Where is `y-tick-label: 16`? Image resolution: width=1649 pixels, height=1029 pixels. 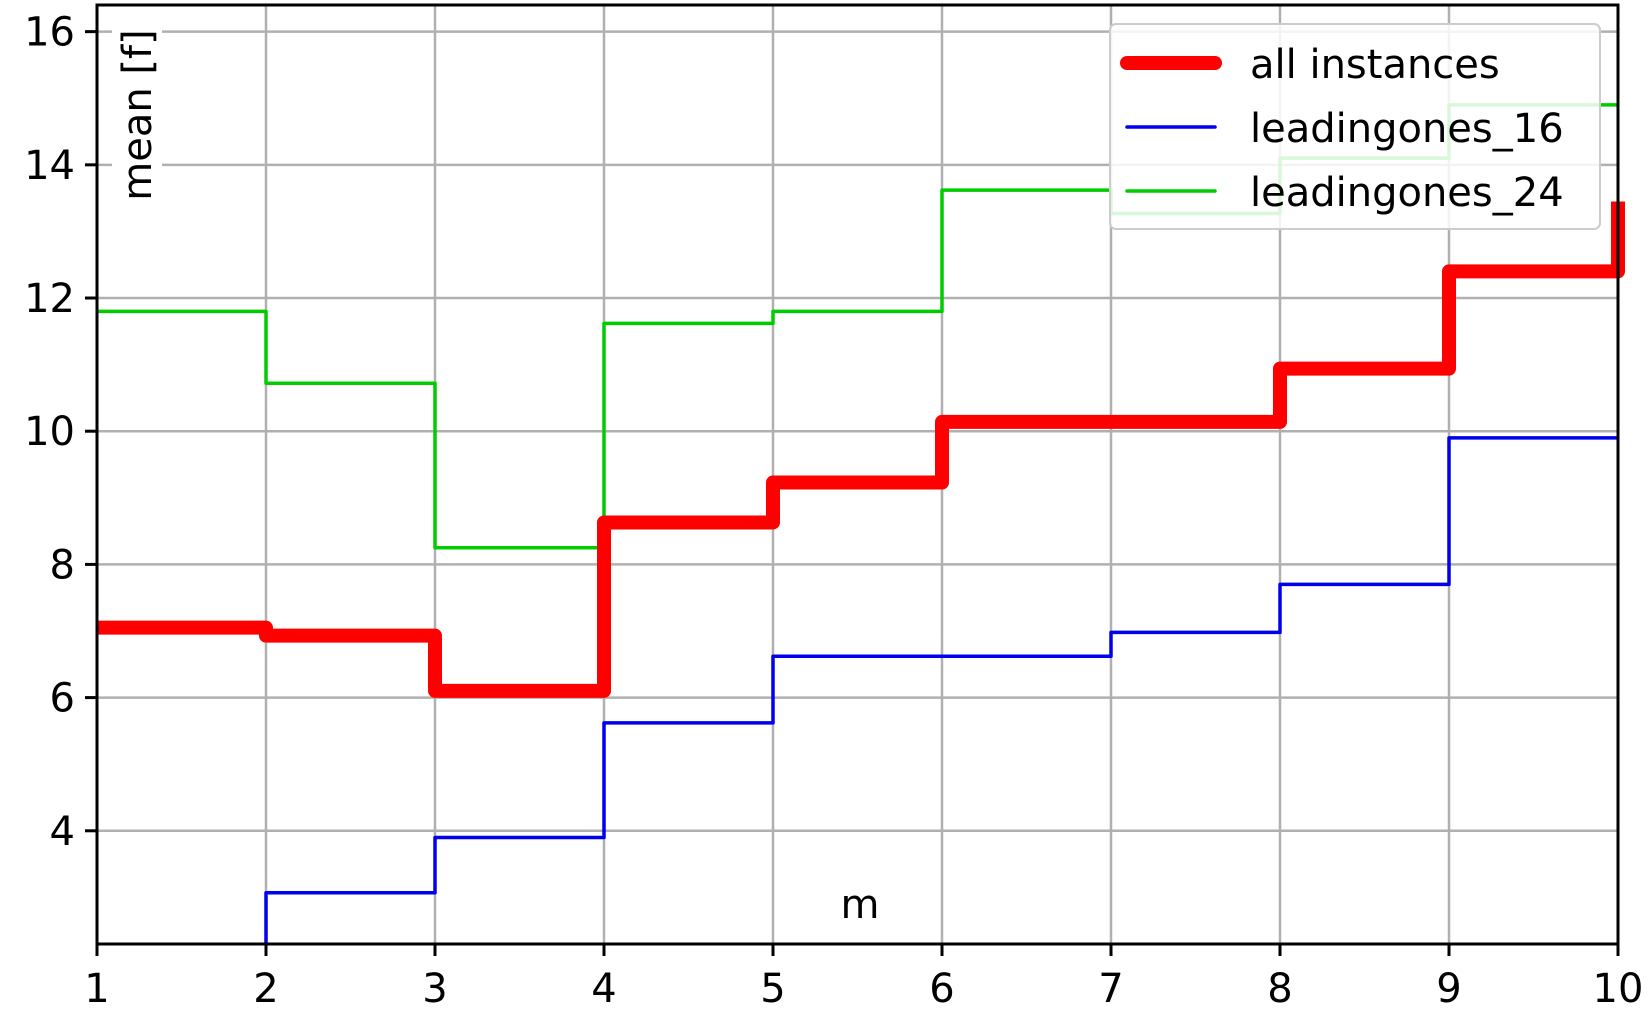
y-tick-label: 16 is located at coordinates (49, 33).